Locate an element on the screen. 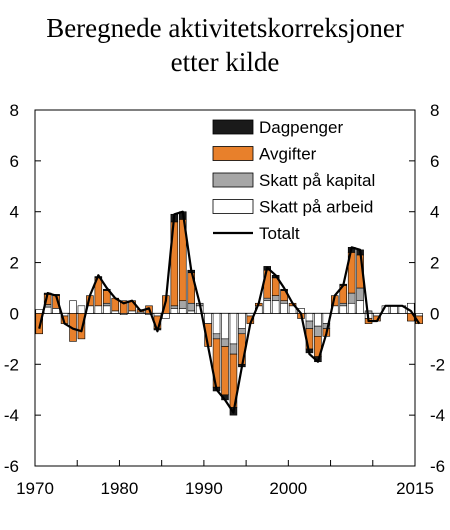 Image resolution: width=450 pixels, height=530 pixels. chart-title-line-2: etter kilde is located at coordinates (225, 62).